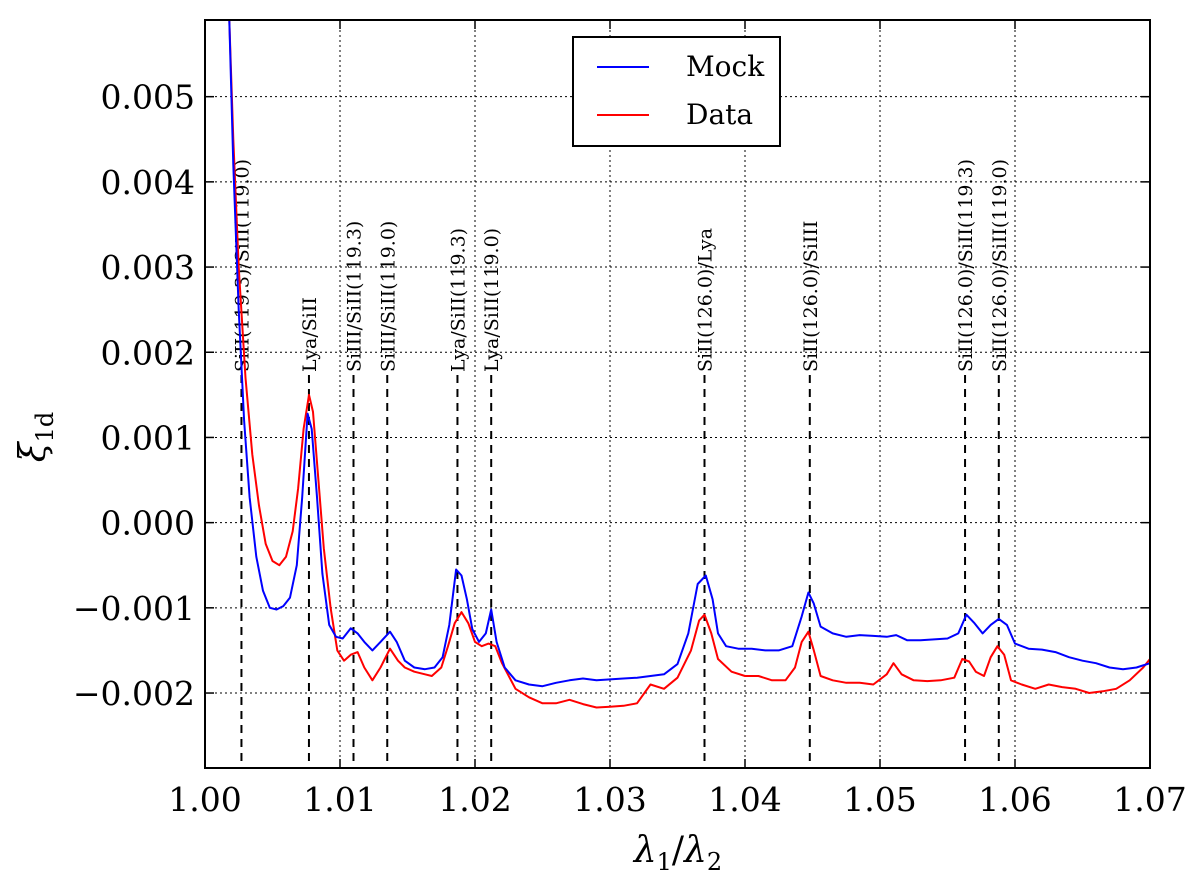 The height and width of the screenshot is (891, 1200). Describe the element at coordinates (966, 265) in the screenshot. I see `annotation-label: SiII(126.0)/SiII(119.3)` at that location.